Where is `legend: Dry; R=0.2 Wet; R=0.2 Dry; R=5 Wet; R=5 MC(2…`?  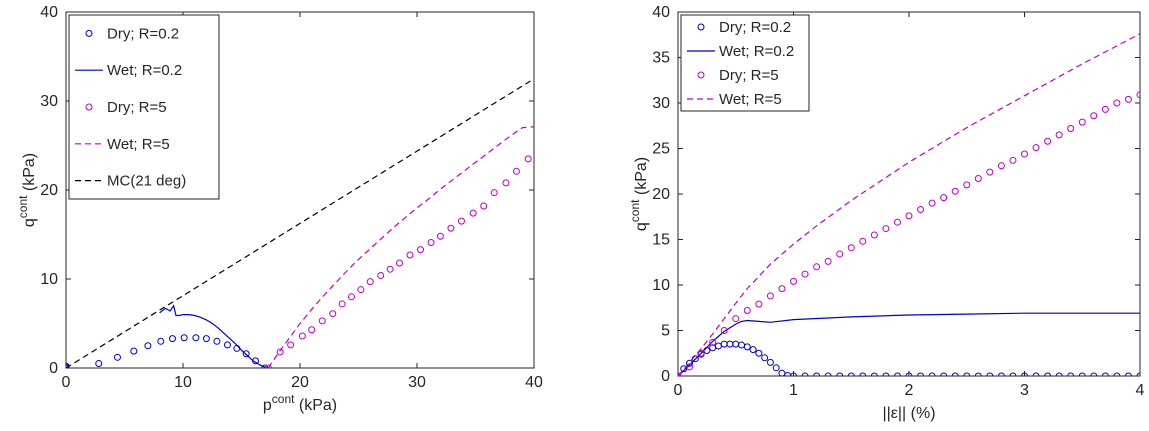 legend: Dry; R=0.2 Wet; R=0.2 Dry; R=5 Wet; R=5 MC(2… is located at coordinates (144, 107).